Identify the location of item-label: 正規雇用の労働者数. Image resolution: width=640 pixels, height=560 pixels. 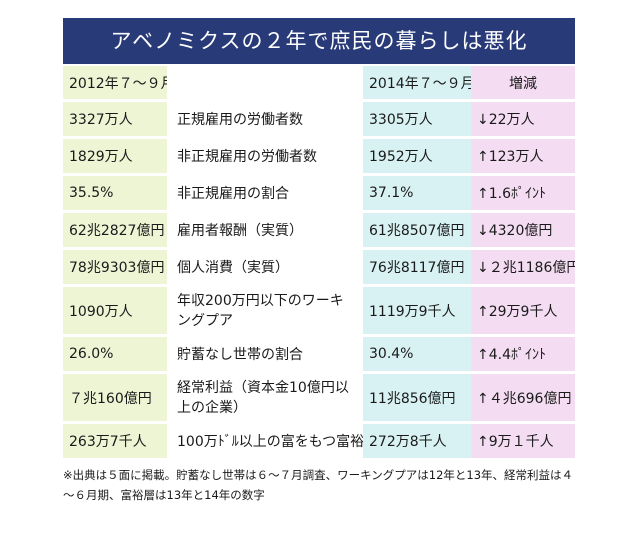
(265, 119).